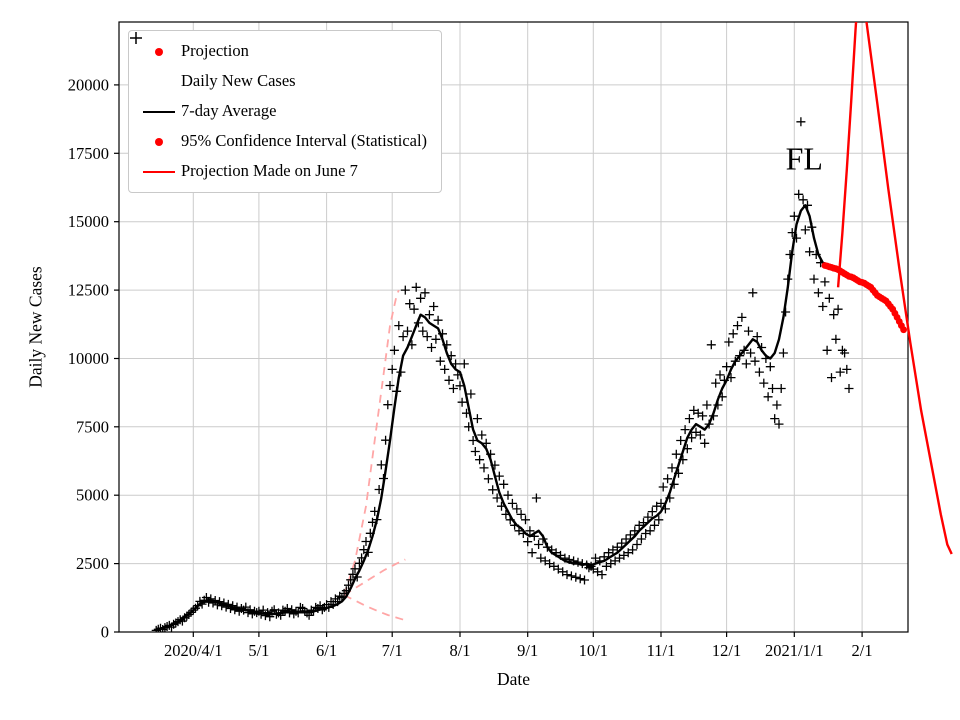 The width and height of the screenshot is (960, 720). What do you see at coordinates (215, 51) in the screenshot?
I see `legend-label: Projection` at bounding box center [215, 51].